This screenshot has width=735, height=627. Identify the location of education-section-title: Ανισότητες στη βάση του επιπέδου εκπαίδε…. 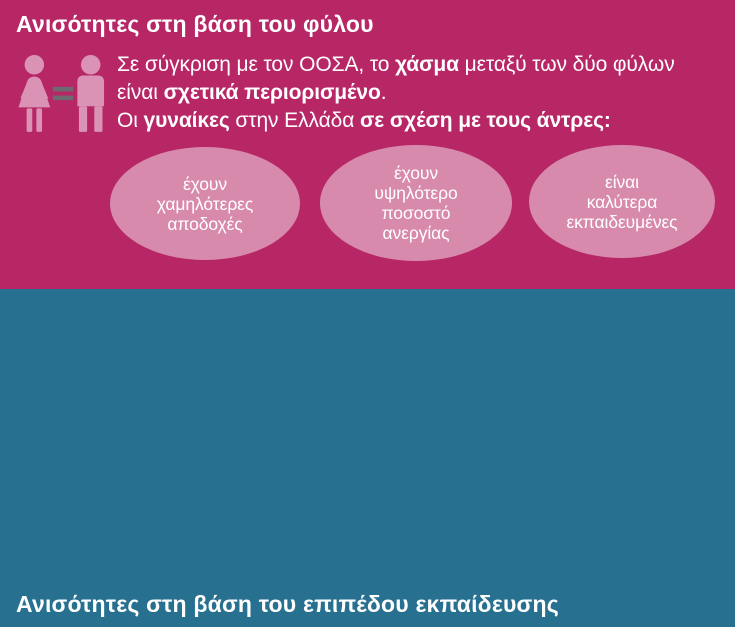
(287, 604).